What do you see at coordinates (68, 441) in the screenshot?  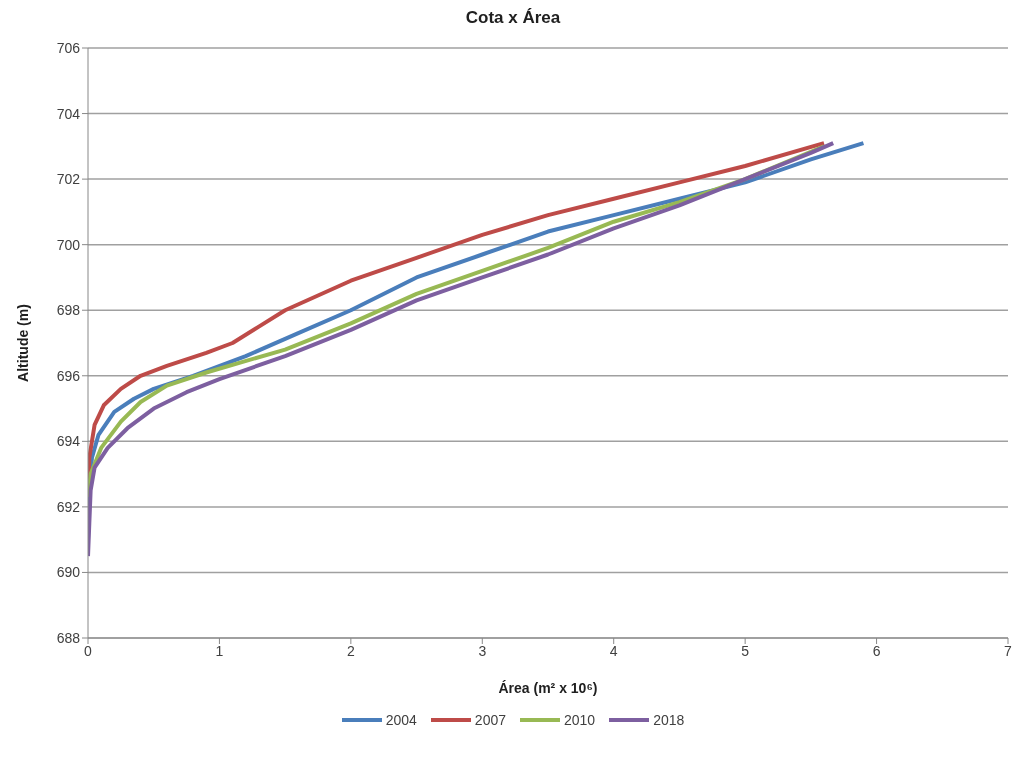 I see `y-tick-label: 694` at bounding box center [68, 441].